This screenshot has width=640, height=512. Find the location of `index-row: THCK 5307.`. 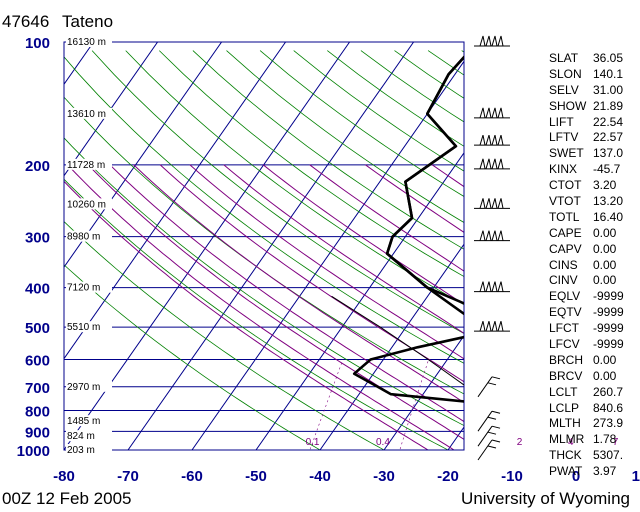

index-row: THCK 5307. is located at coordinates (593, 456).